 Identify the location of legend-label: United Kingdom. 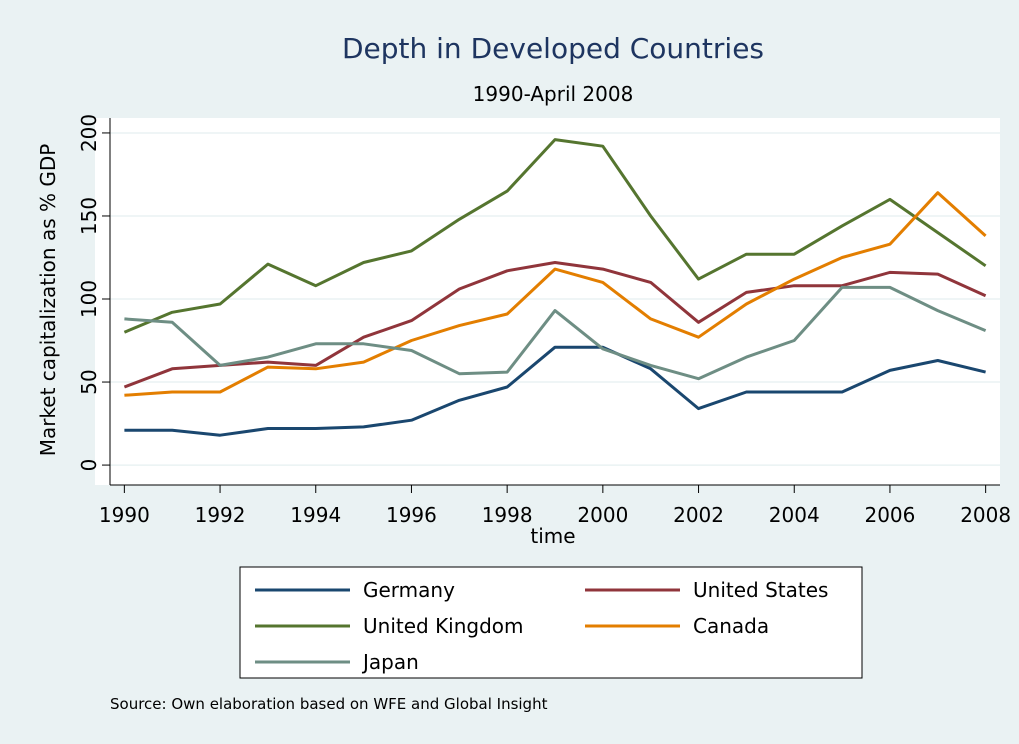
(443, 626).